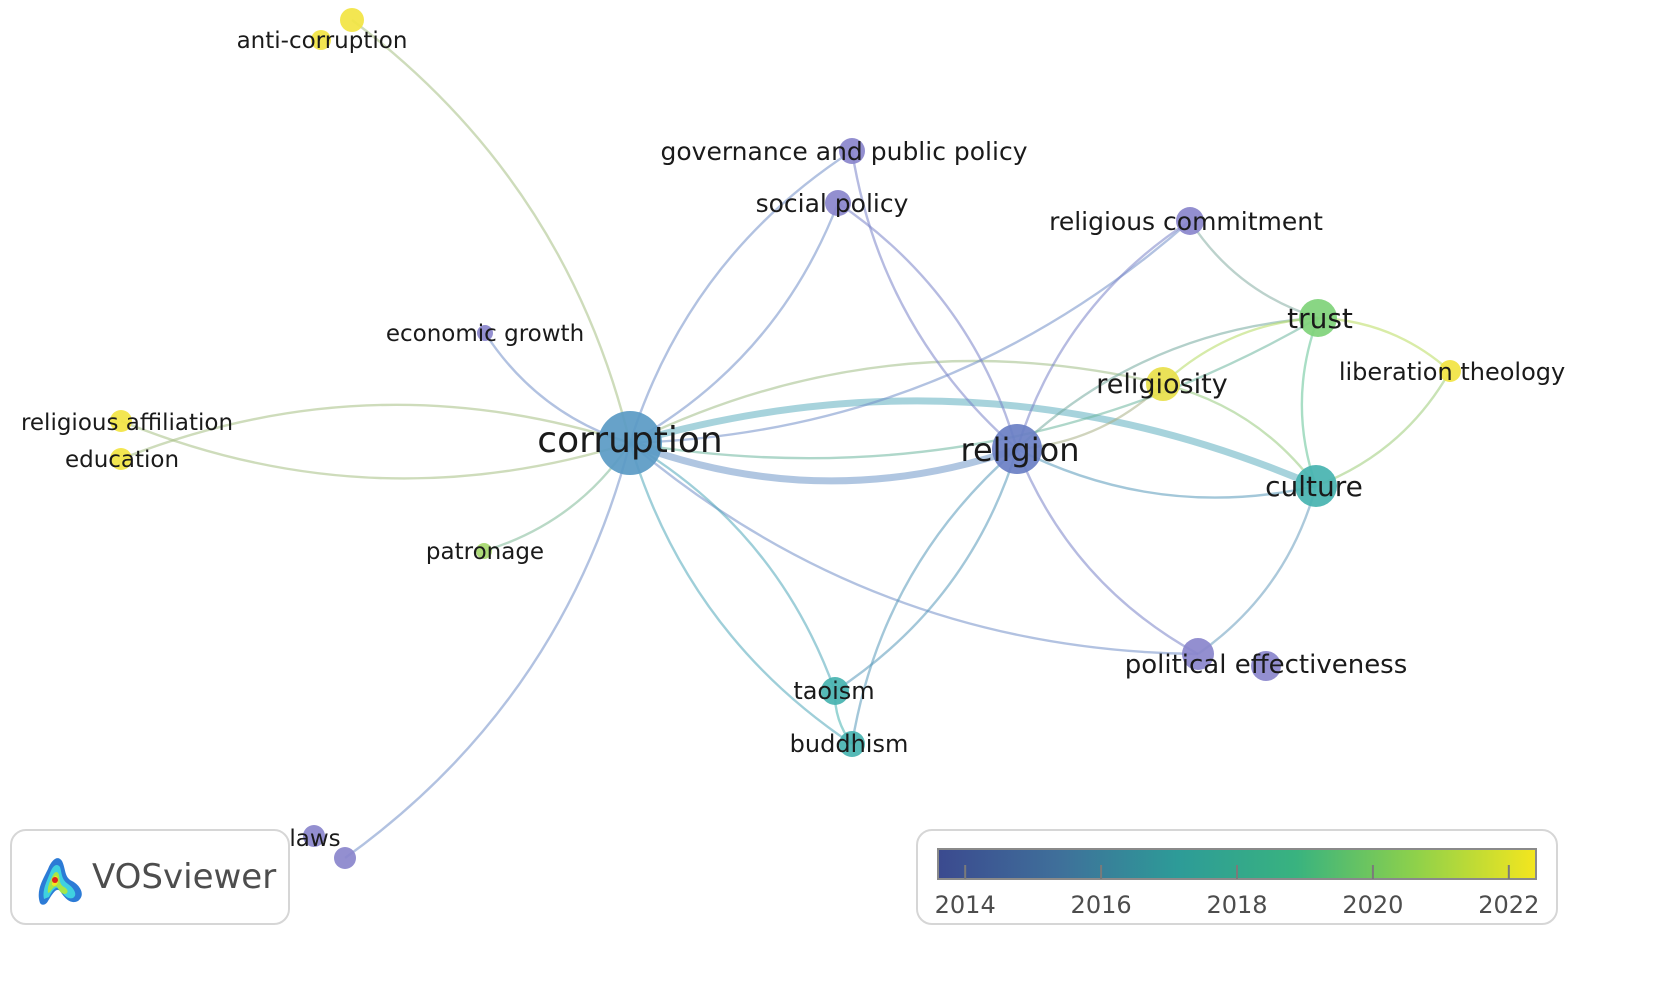  What do you see at coordinates (1239, 434) in the screenshot?
I see `edge-culture-religiosity` at bounding box center [1239, 434].